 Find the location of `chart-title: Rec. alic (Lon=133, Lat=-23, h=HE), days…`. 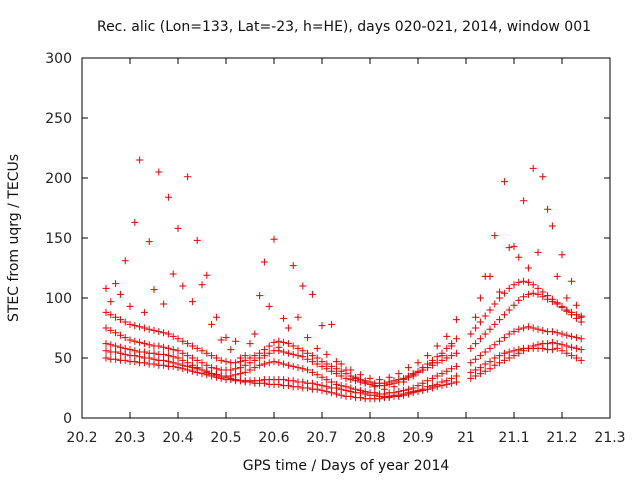

chart-title: Rec. alic (Lon=133, Lat=-23, h=HE), days… is located at coordinates (344, 27).